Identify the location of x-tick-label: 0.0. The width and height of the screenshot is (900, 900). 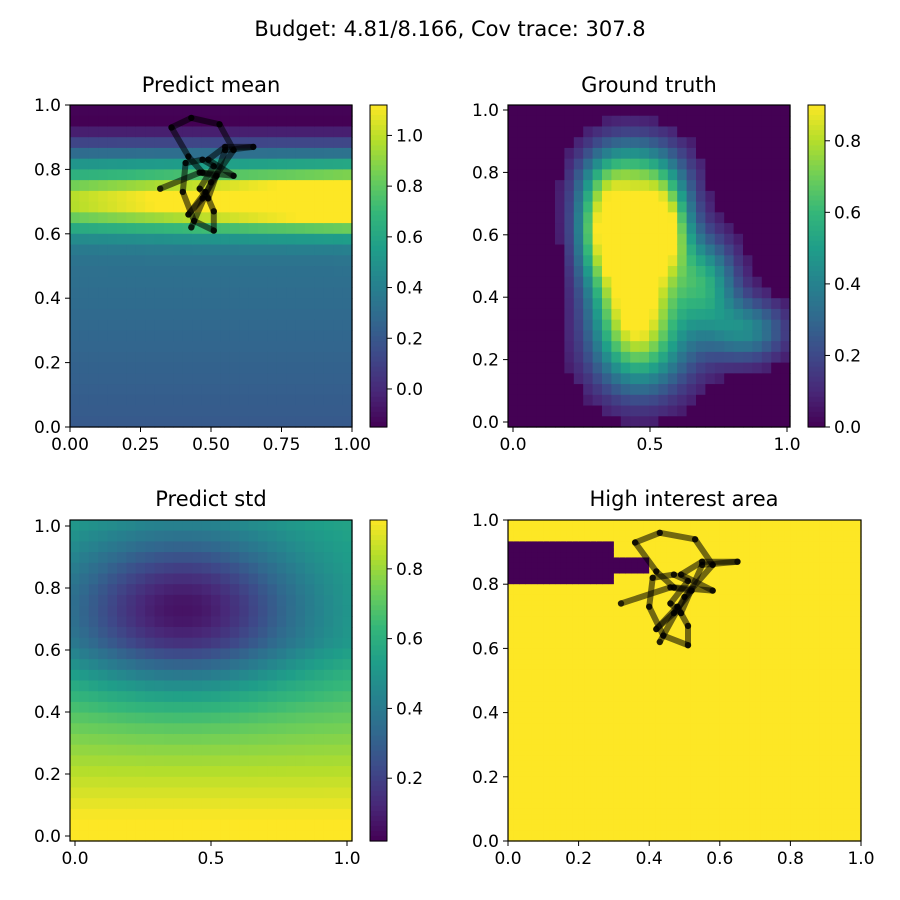
(512, 445).